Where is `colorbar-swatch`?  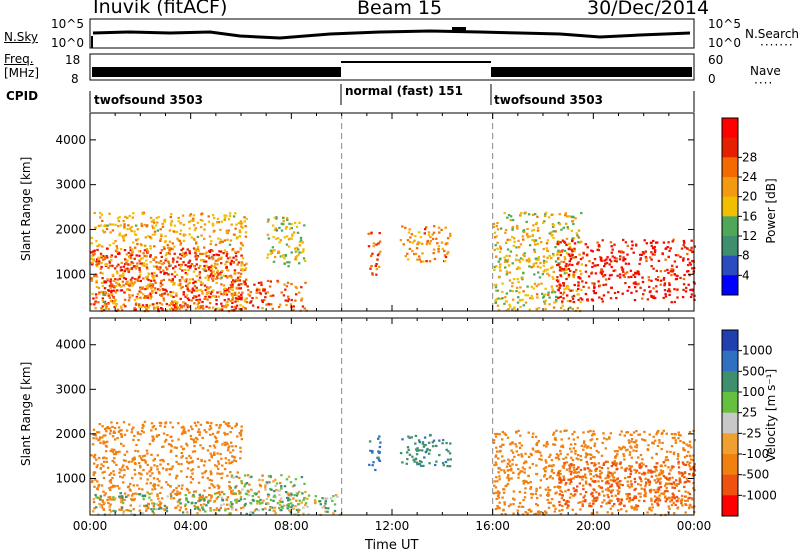 colorbar-swatch is located at coordinates (730, 128).